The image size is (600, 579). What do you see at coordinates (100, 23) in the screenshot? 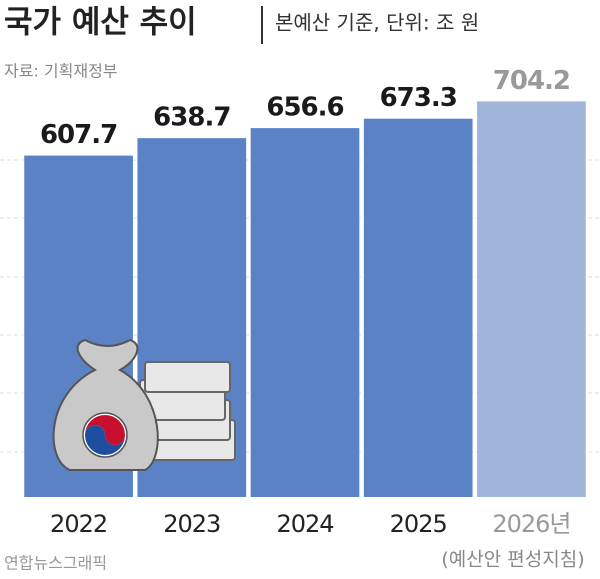
I see `chart-title: 국가 예산 추이` at bounding box center [100, 23].